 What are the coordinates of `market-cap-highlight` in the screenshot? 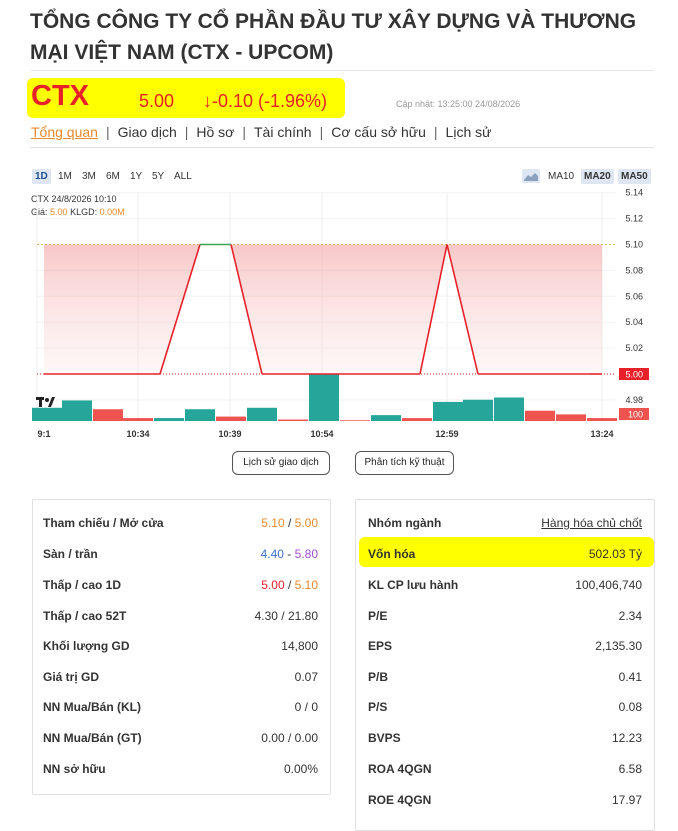 It's located at (506, 552).